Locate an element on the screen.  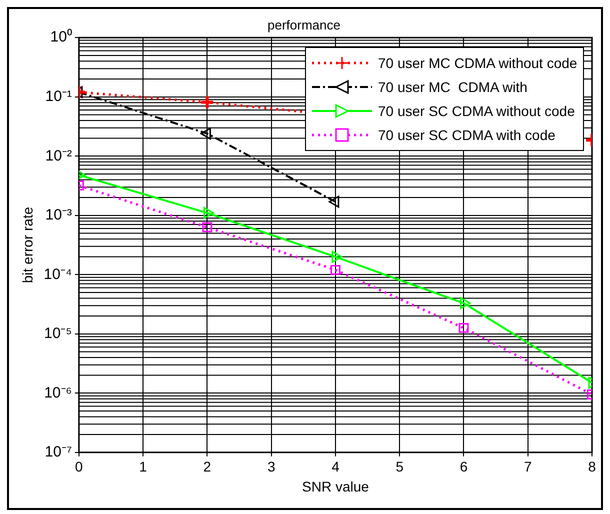
y-tick-label: 10⁻⁵ is located at coordinates (58, 333).